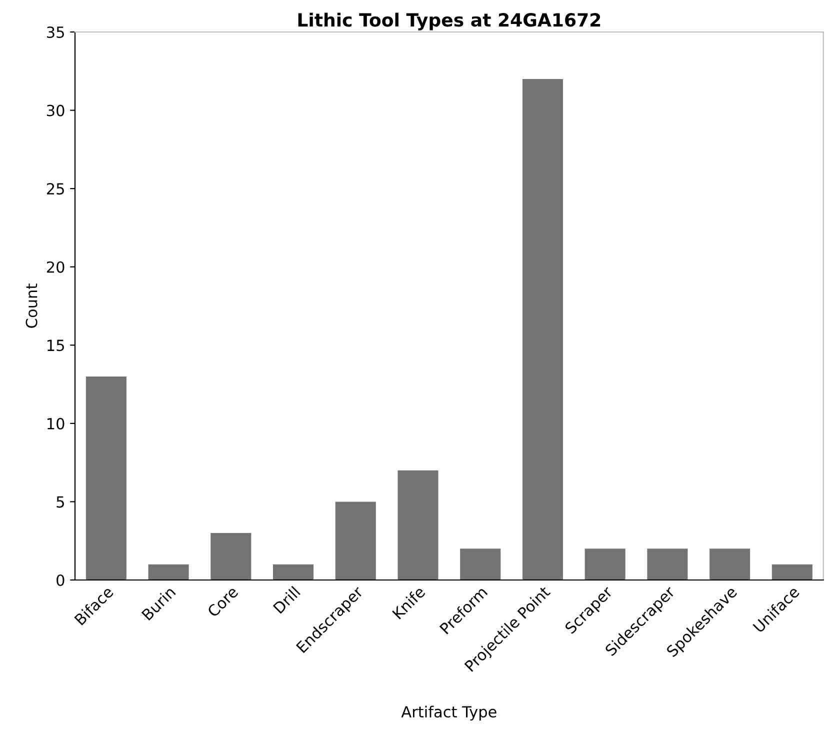 Image resolution: width=825 pixels, height=743 pixels. Describe the element at coordinates (55, 267) in the screenshot. I see `y-tick-label: 20` at that location.